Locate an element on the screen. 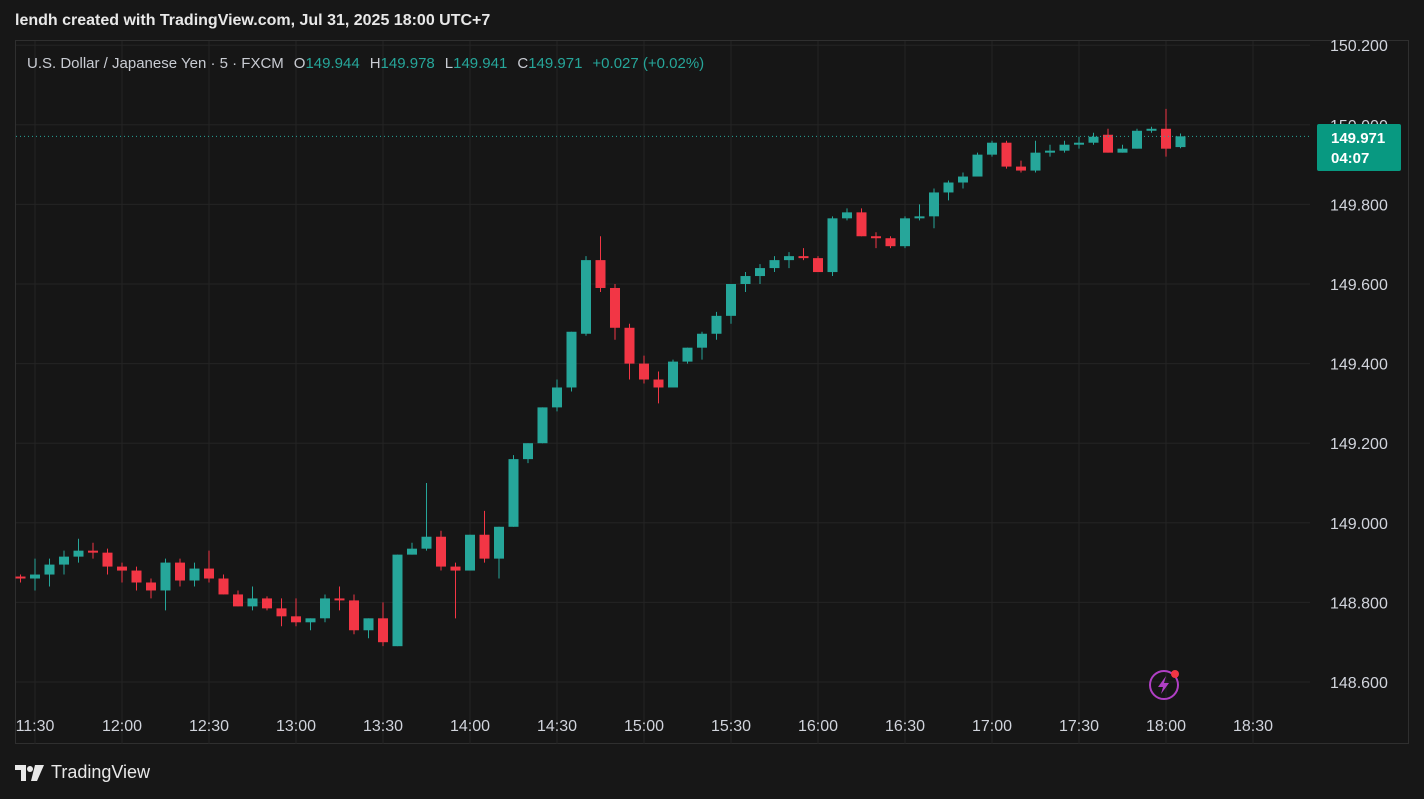 Image resolution: width=1424 pixels, height=799 pixels. time-tick-label: 18:00 is located at coordinates (1166, 726).